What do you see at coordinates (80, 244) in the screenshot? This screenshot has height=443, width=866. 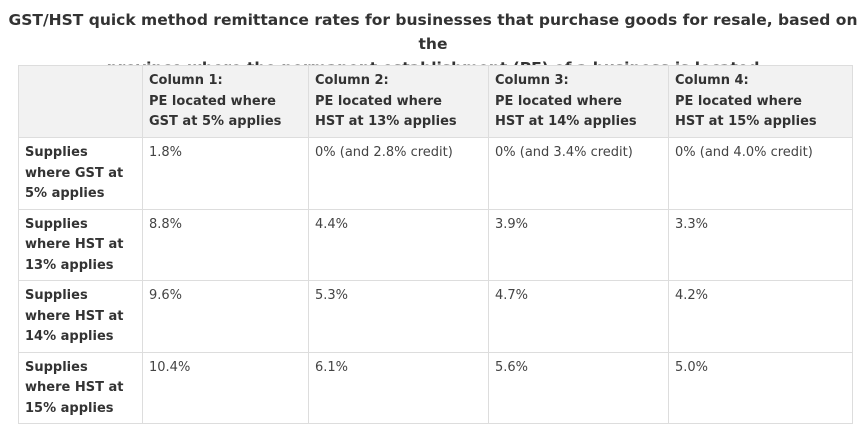 I see `row-header: Supplies where HST at 13% applies` at bounding box center [80, 244].